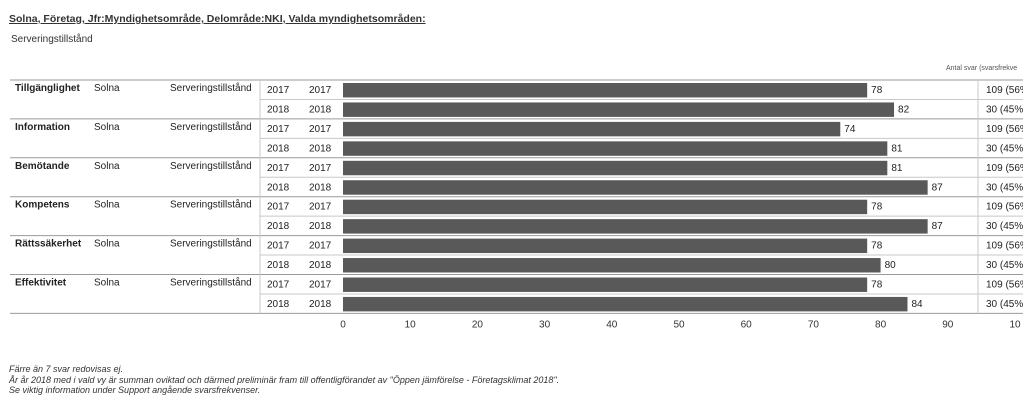 The image size is (1023, 405). I want to click on category-label: Tillgänglighet, so click(47, 88).